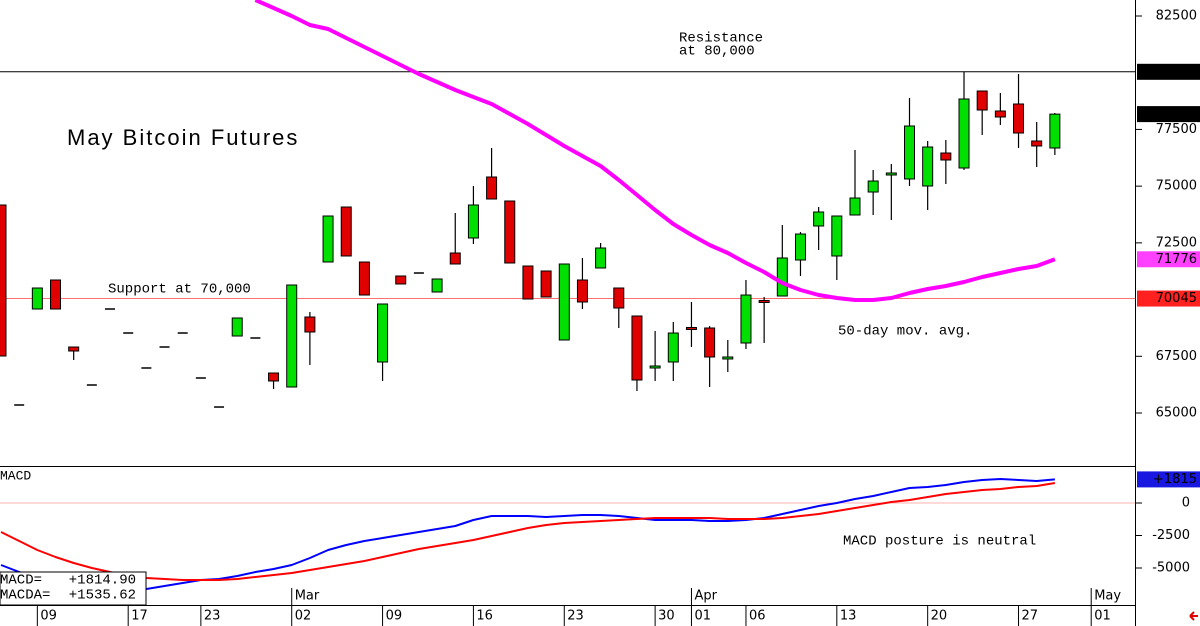 Image resolution: width=1200 pixels, height=626 pixels. I want to click on month-label: May, so click(1107, 596).